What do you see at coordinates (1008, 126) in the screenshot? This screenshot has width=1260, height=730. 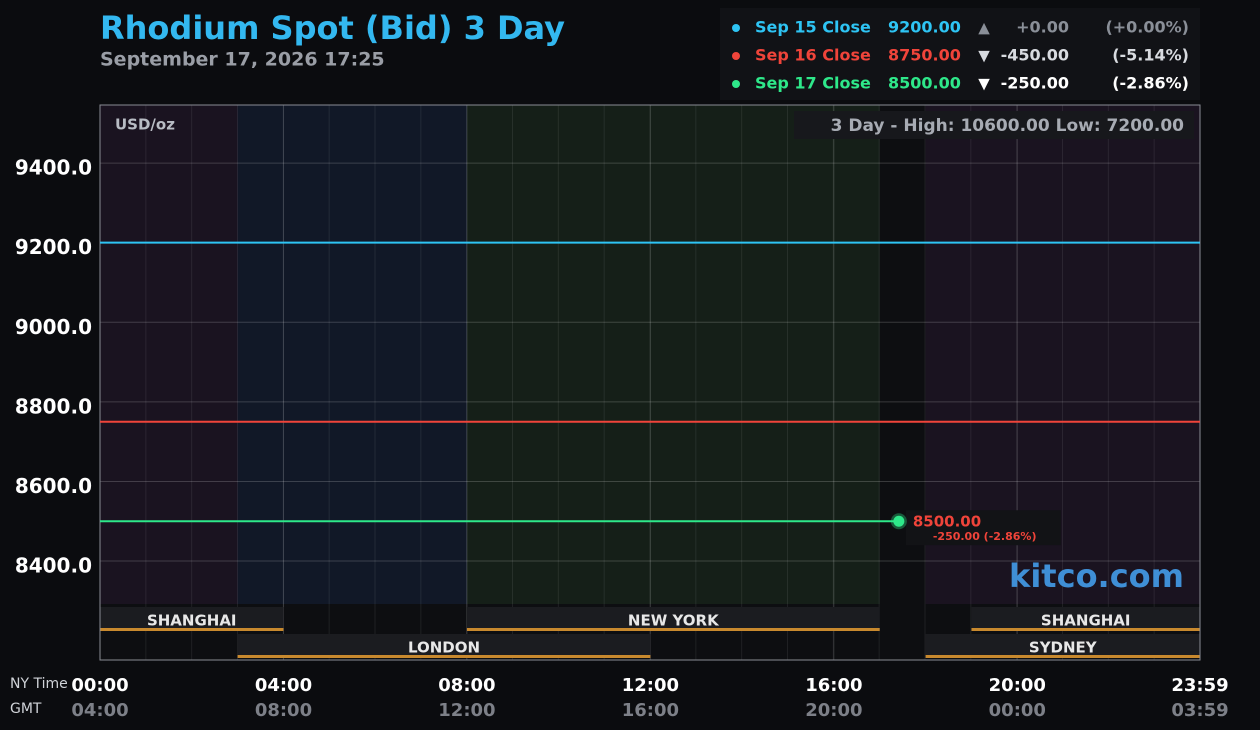 I see `range-note: 3 Day - High: 10600.00 Low: 7200.00` at bounding box center [1008, 126].